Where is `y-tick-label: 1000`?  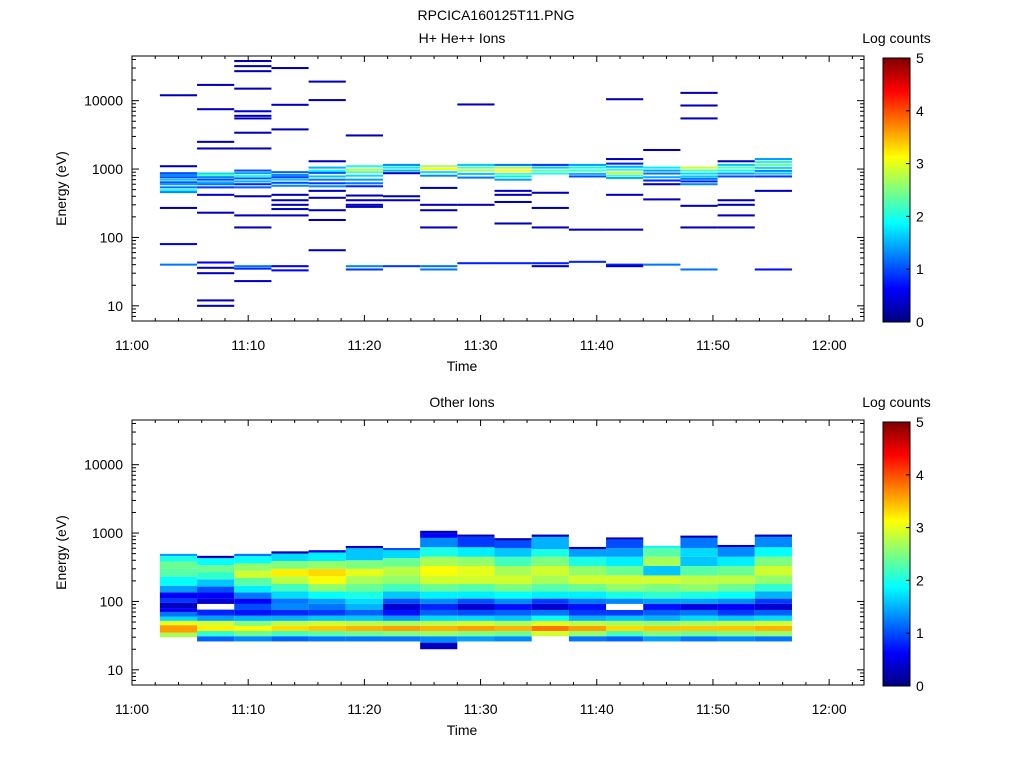 y-tick-label: 1000 is located at coordinates (107, 533).